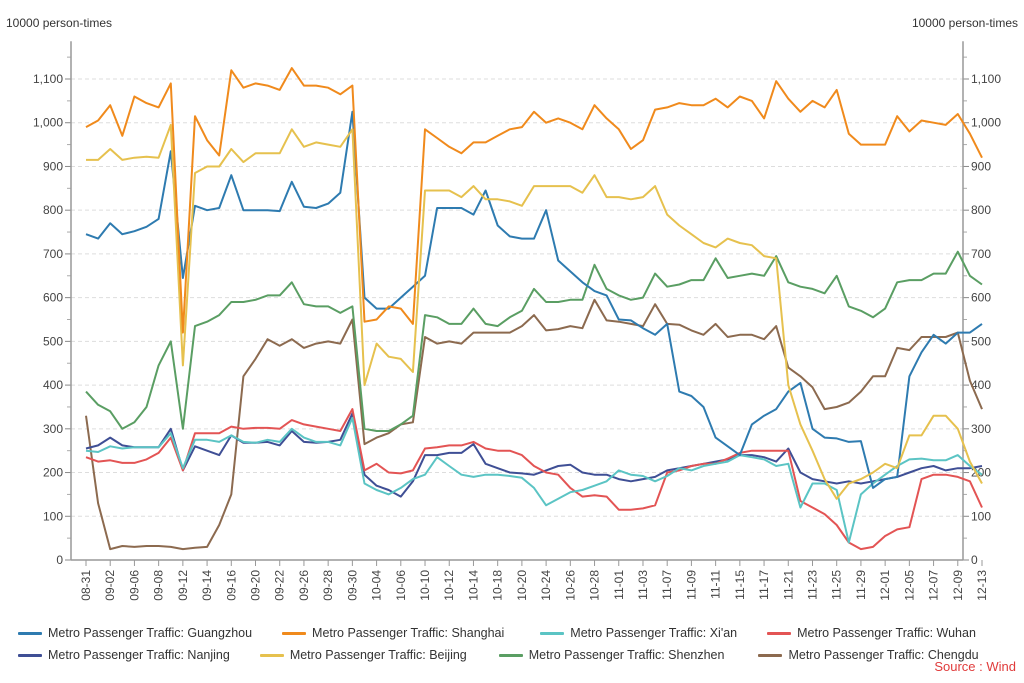 This screenshot has width=1024, height=683. I want to click on y-tick-label-left: 800, so click(53, 210).